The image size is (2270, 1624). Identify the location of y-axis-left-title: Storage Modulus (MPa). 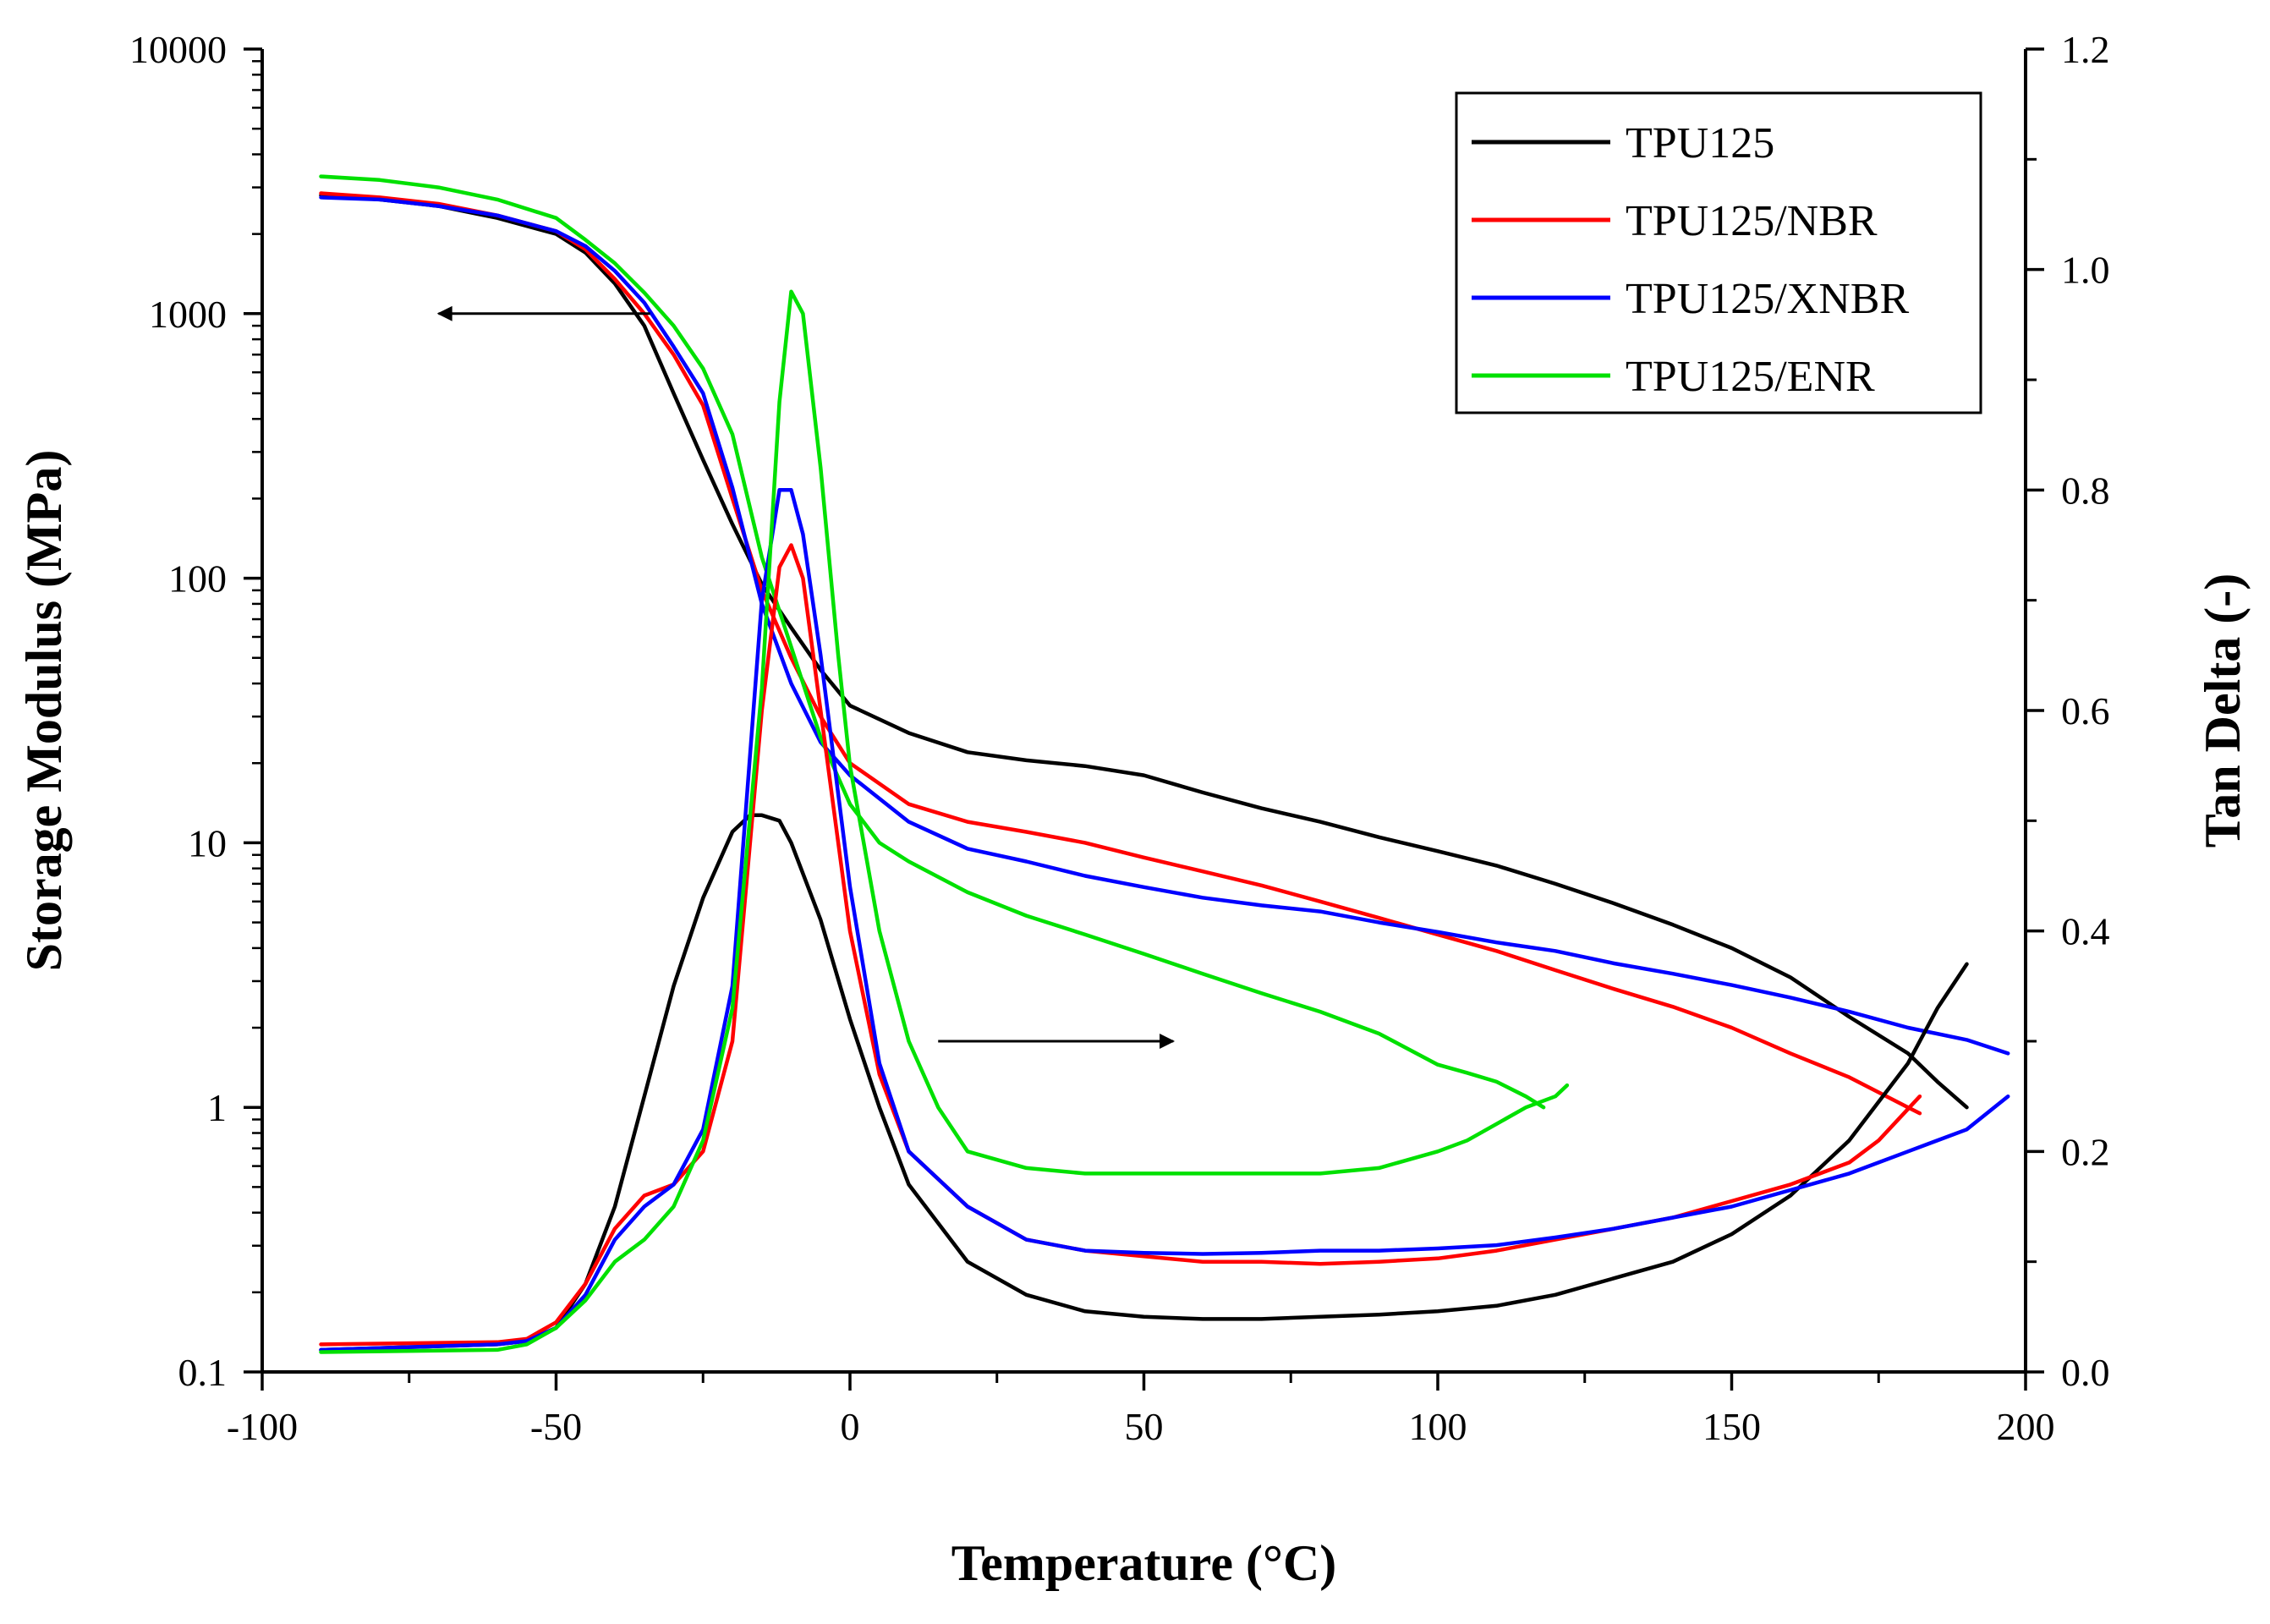
(44, 711).